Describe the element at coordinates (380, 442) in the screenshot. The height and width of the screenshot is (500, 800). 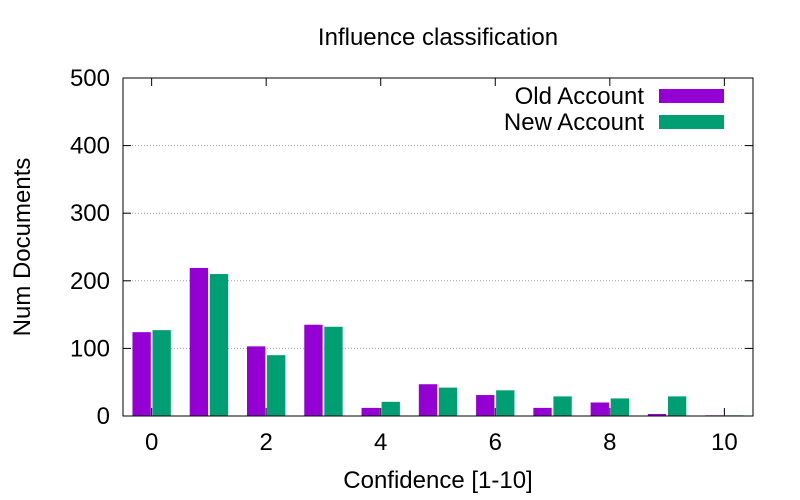
I see `x-tick-label: 4` at that location.